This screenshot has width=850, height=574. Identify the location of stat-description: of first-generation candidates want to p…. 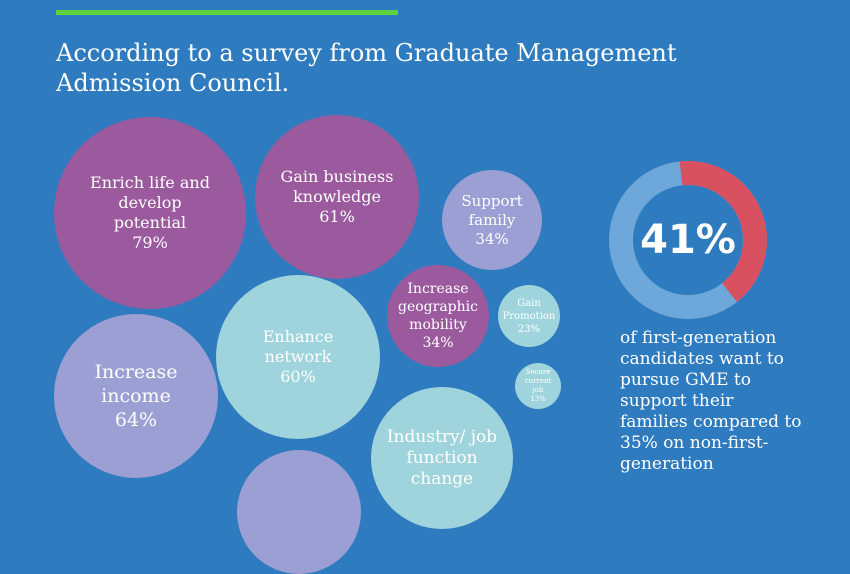
(711, 401).